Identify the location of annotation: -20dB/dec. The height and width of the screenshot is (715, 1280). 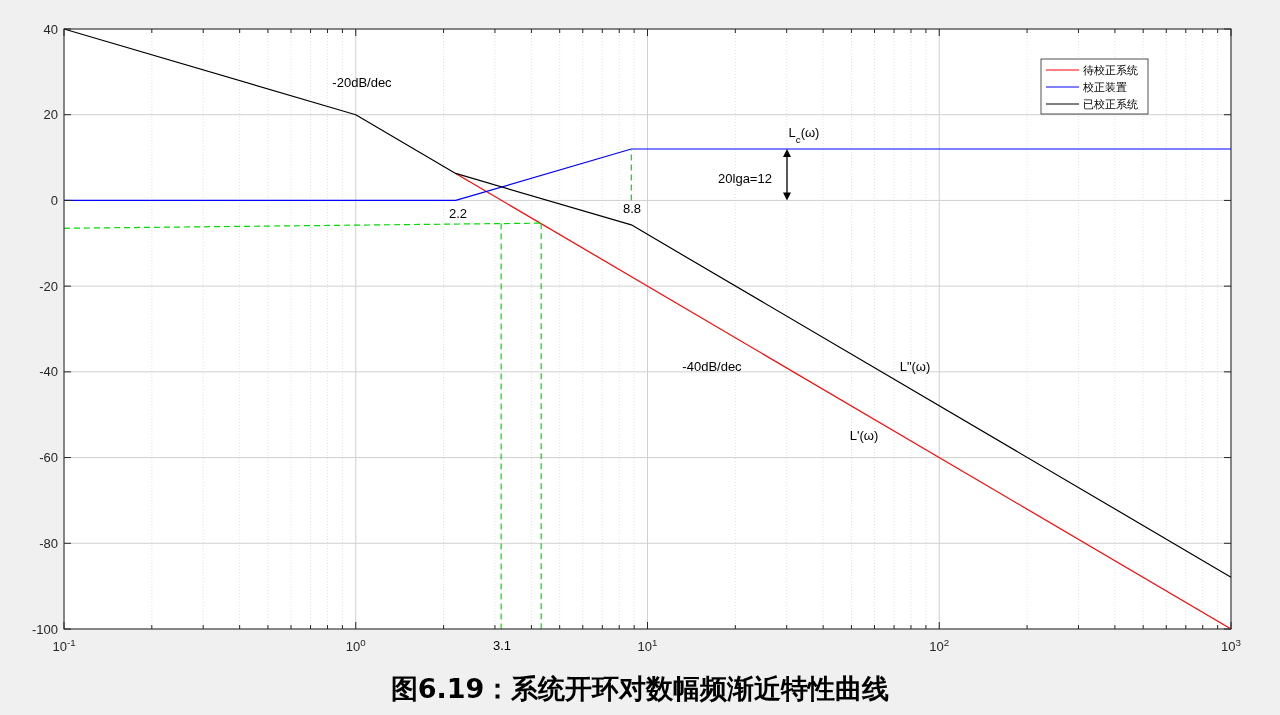
(362, 82).